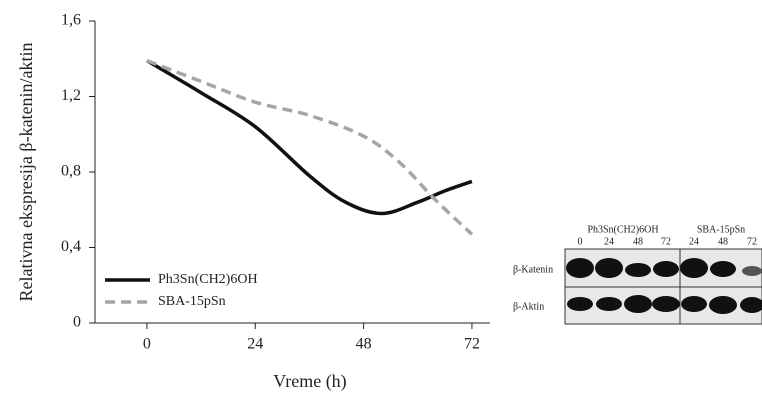  What do you see at coordinates (208, 279) in the screenshot?
I see `legend-label: Ph3Sn(CH2)6OH` at bounding box center [208, 279].